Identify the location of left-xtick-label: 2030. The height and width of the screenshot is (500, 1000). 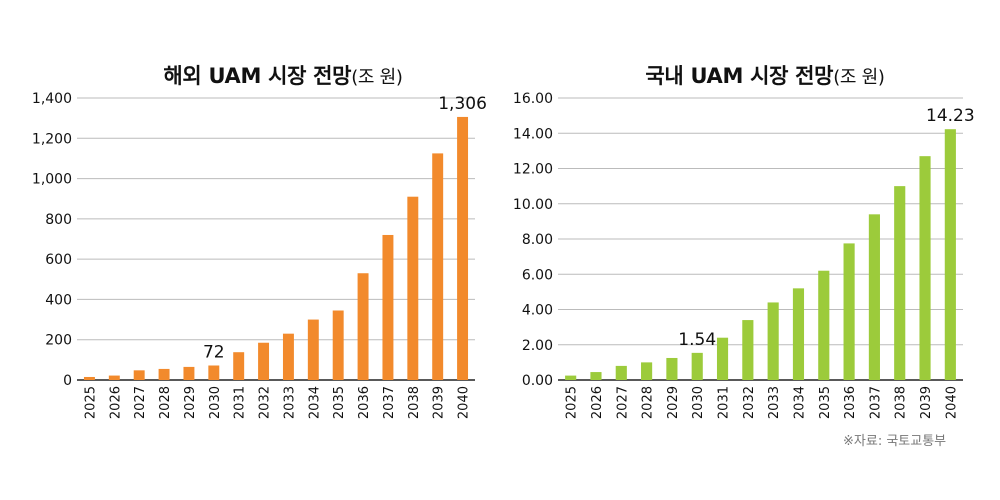
(215, 402).